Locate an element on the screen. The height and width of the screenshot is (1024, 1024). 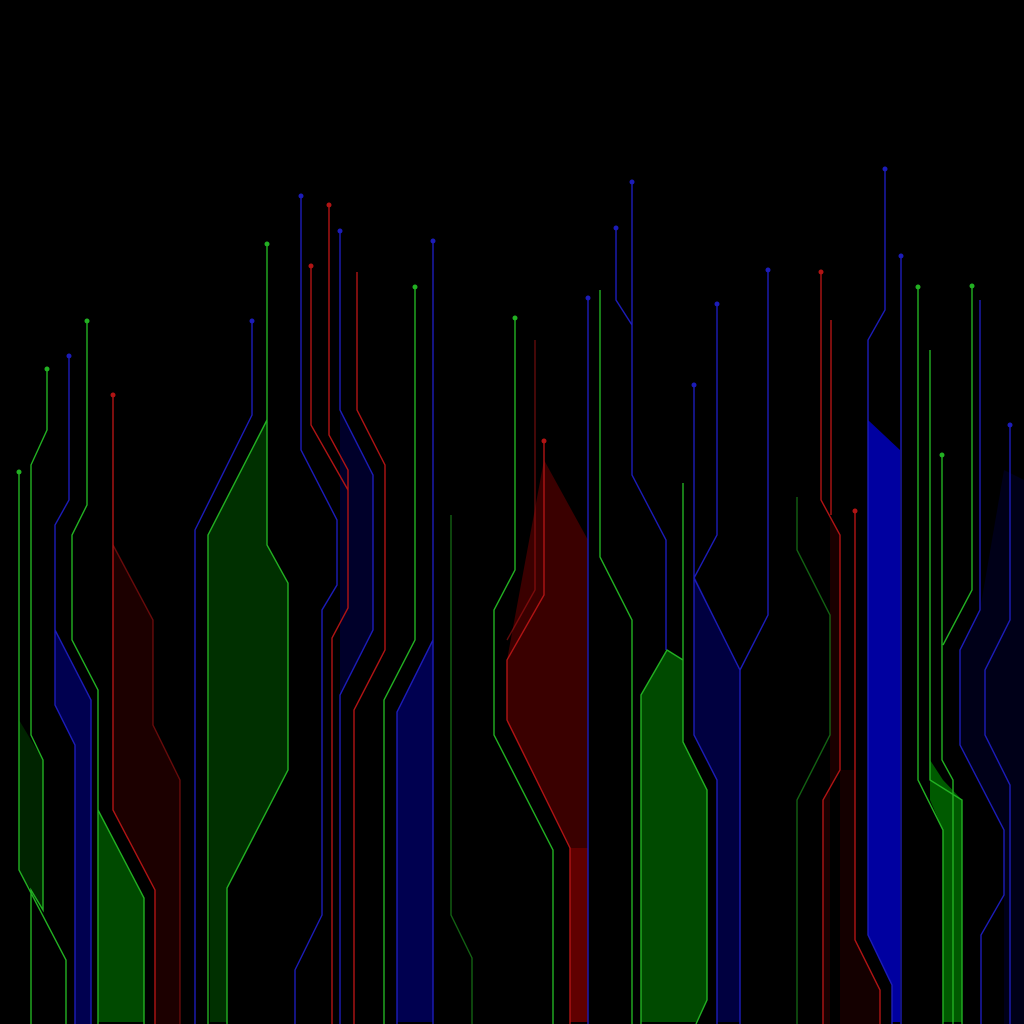
red-fill-2-lower is located at coordinates (579, 935).